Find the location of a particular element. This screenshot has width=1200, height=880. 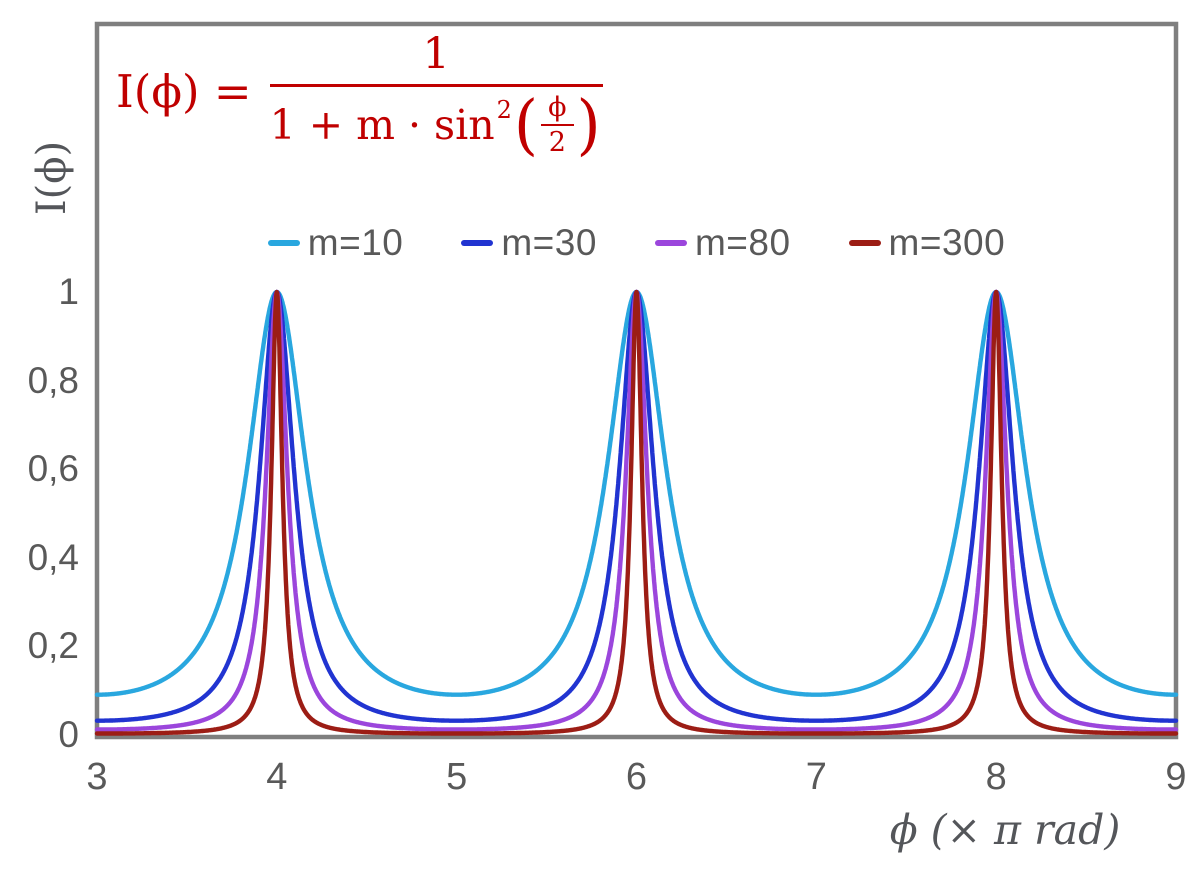

formula-lhs: I(ϕ) = is located at coordinates (184, 91).